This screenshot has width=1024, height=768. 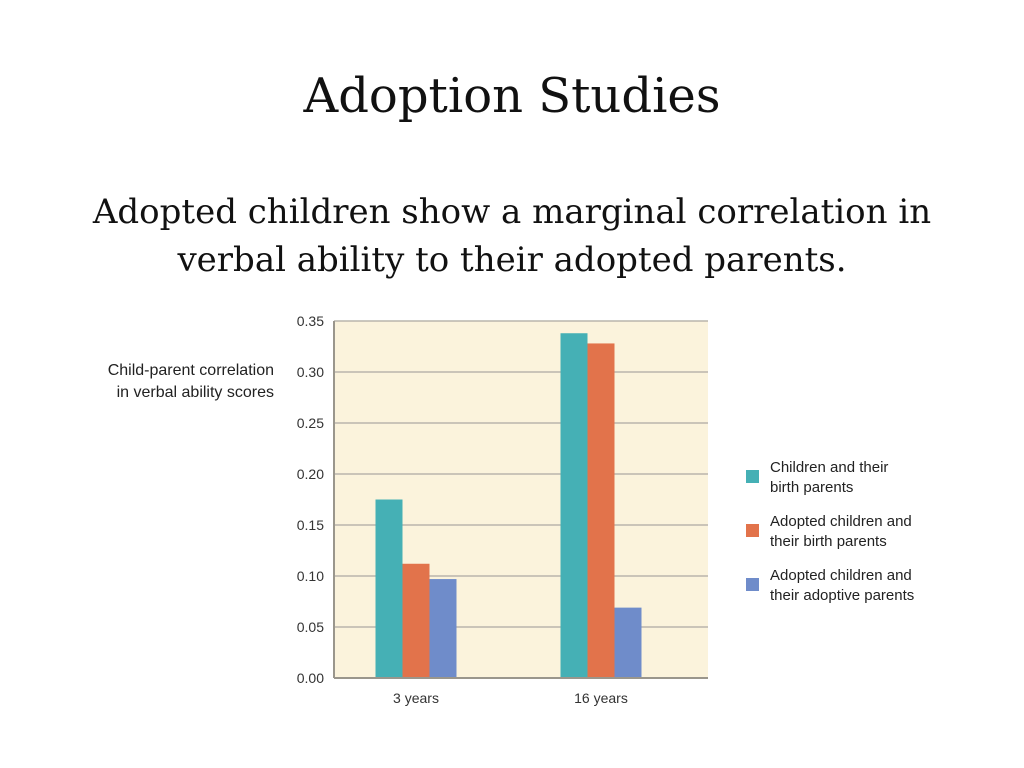 I want to click on y-tick-label: 0.20, so click(x=310, y=474).